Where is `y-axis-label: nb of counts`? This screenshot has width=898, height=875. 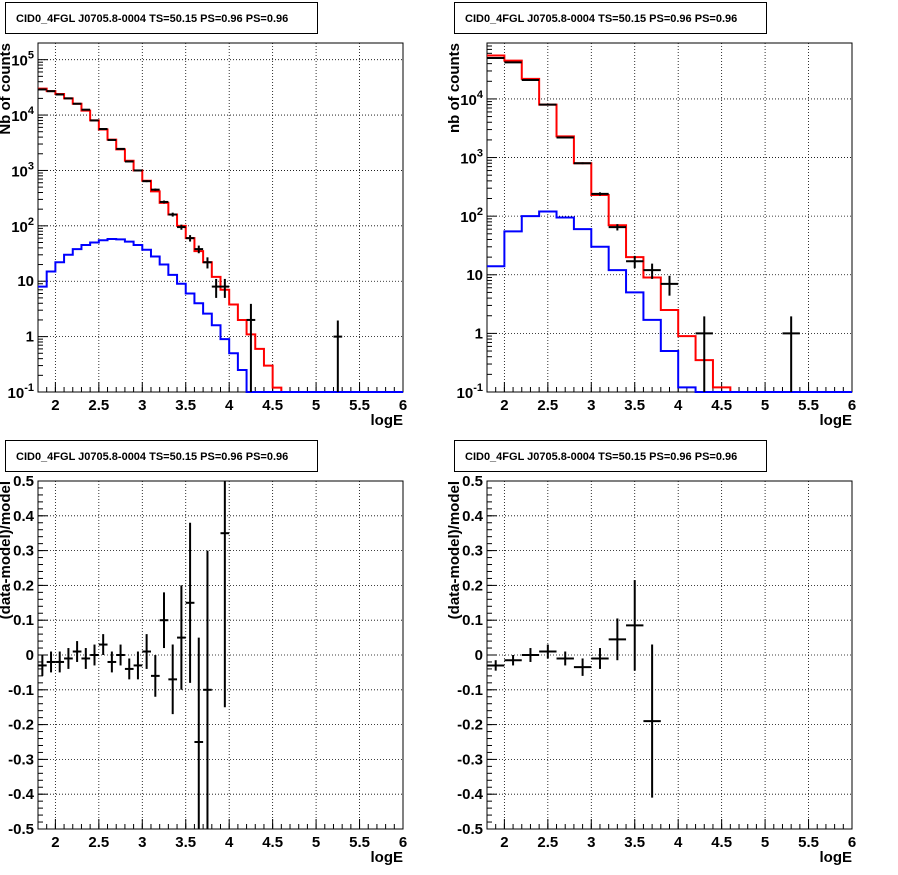
y-axis-label: nb of counts is located at coordinates (454, 88).